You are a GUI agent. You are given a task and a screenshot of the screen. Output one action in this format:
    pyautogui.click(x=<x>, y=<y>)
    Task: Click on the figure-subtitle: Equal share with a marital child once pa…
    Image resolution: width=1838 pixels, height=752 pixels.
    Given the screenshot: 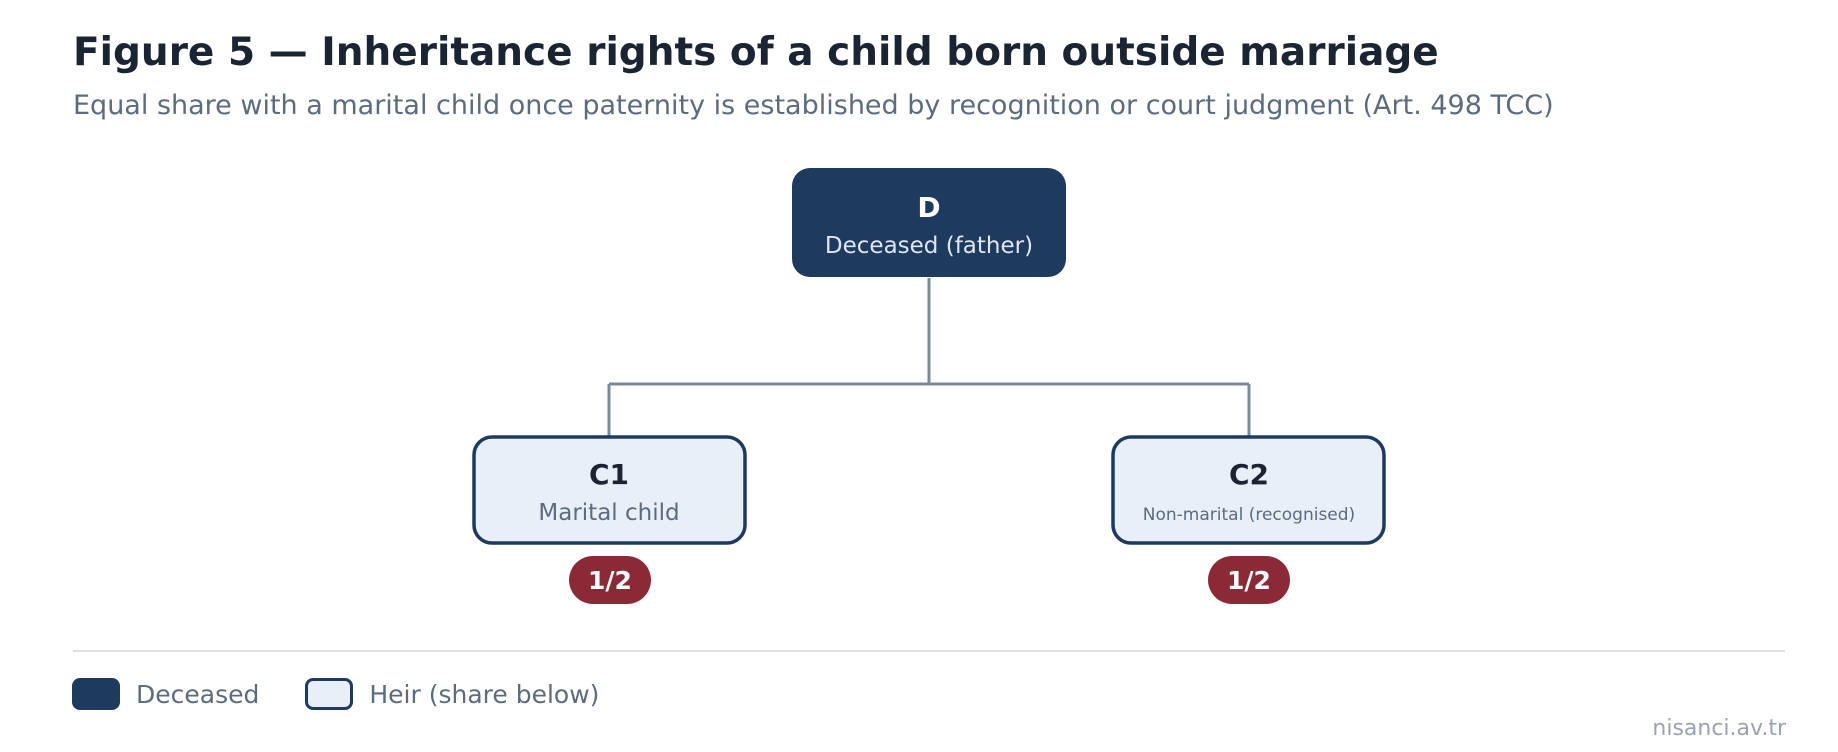 What is the action you would take?
    pyautogui.click(x=813, y=105)
    